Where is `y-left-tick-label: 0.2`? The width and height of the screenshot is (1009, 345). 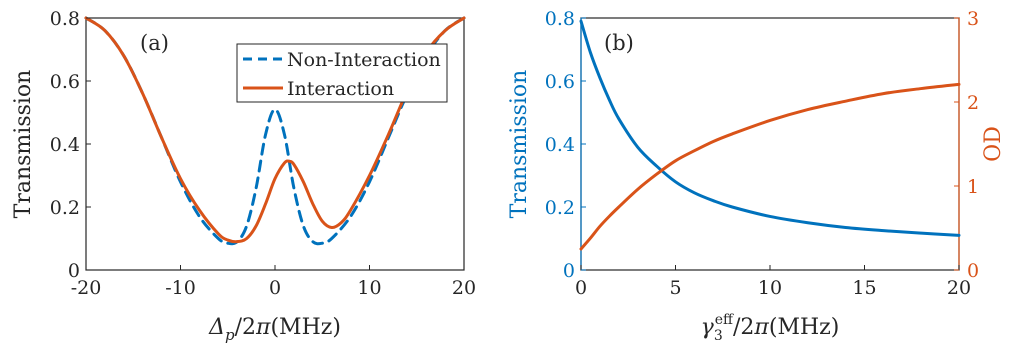 y-left-tick-label: 0.2 is located at coordinates (560, 208).